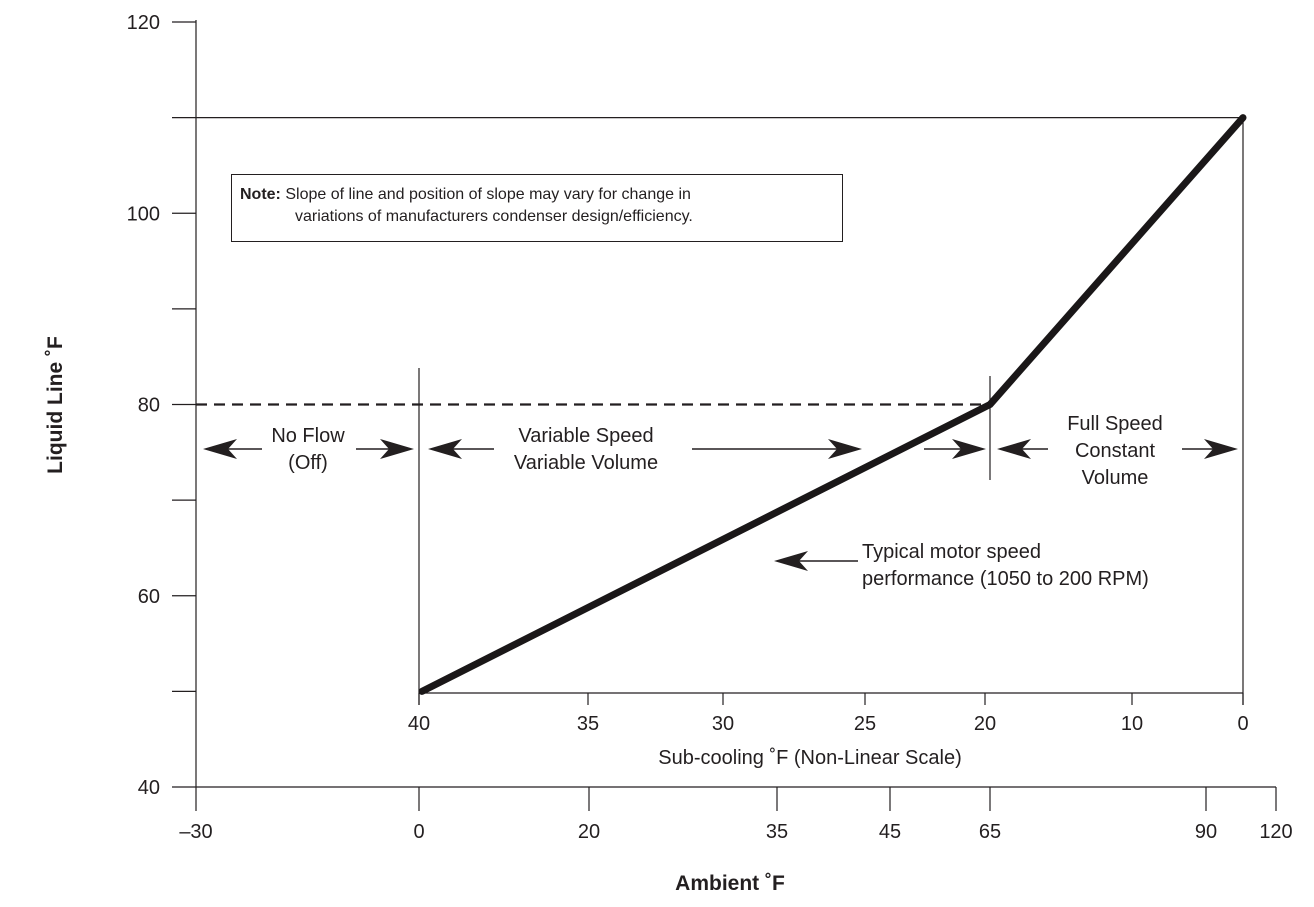 This screenshot has width=1314, height=907. Describe the element at coordinates (828, 713) in the screenshot. I see `secondary-x-axis: 40 35 30 25 20 10 0` at that location.